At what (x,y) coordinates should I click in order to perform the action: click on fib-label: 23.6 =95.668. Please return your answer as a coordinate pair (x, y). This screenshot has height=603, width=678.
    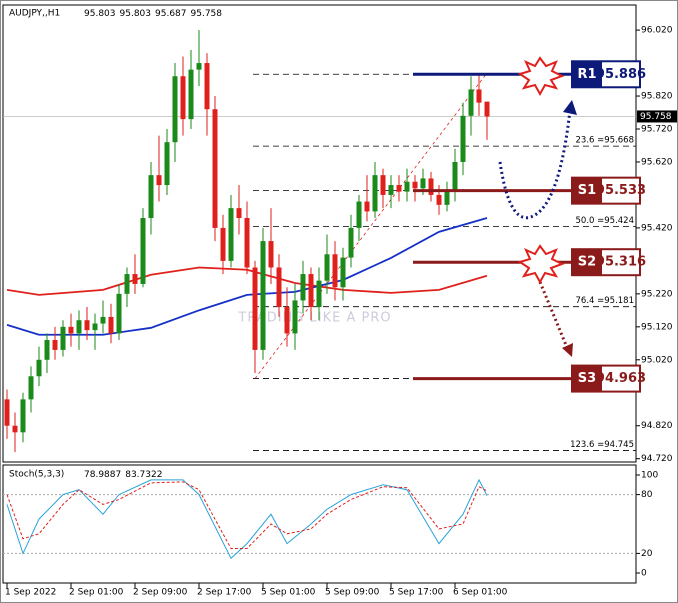
    Looking at the image, I should click on (605, 141).